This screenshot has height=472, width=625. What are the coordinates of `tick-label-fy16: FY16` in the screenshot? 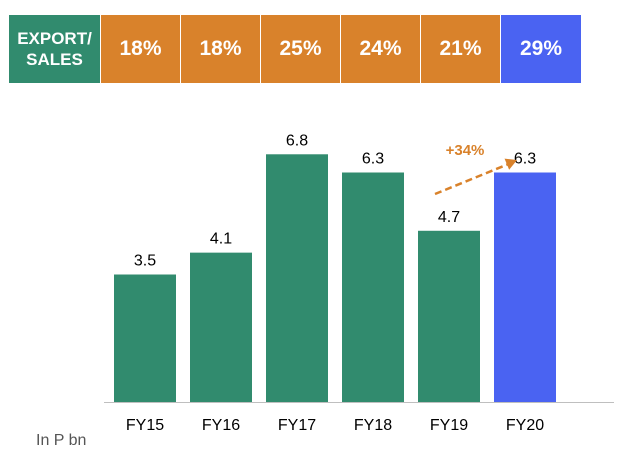 It's located at (221, 425).